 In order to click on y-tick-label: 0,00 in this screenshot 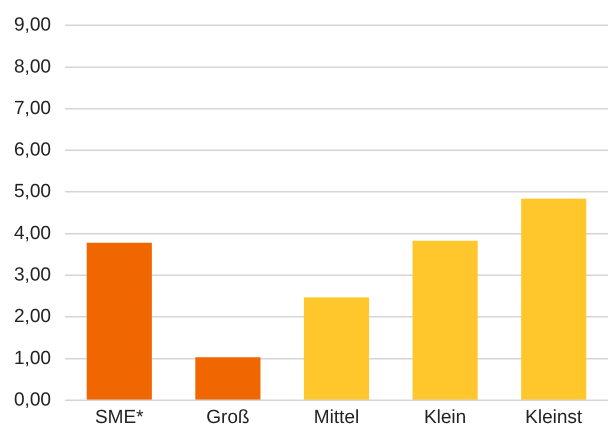, I will do `click(32, 399)`.